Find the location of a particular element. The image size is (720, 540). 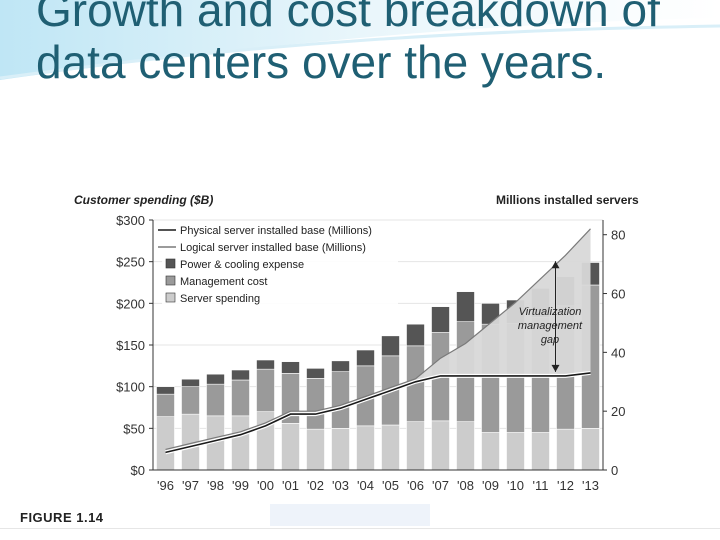

category-label: '04 is located at coordinates (365, 485).